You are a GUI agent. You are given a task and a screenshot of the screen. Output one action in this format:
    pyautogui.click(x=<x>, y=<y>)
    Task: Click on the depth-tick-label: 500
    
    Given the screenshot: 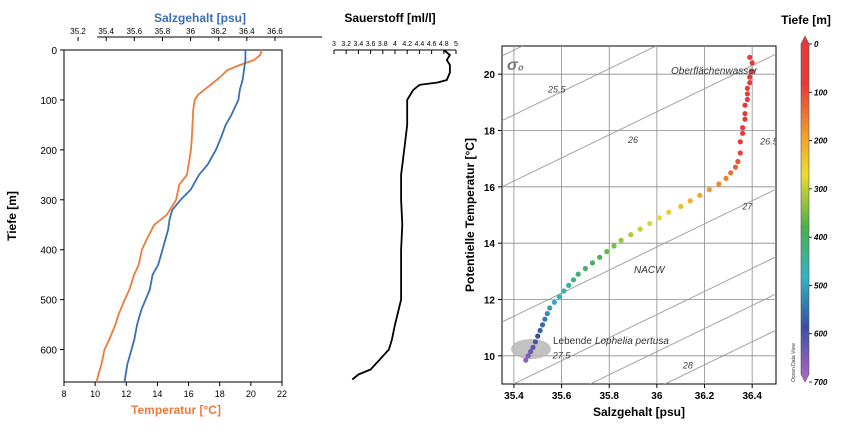 What is the action you would take?
    pyautogui.click(x=48, y=301)
    